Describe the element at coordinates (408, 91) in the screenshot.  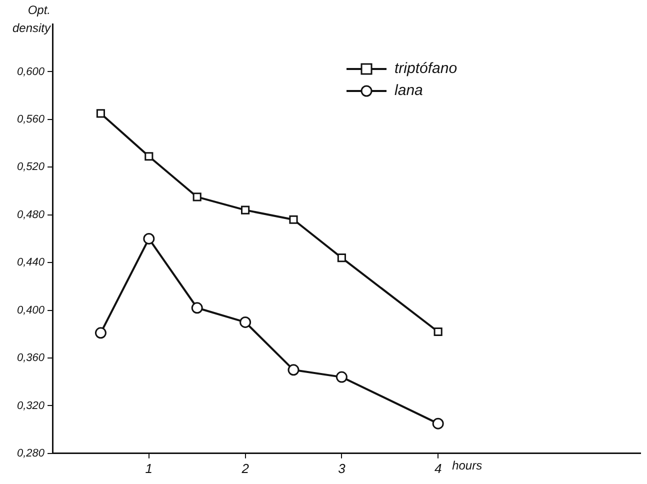
I see `legend-label: lana` at that location.